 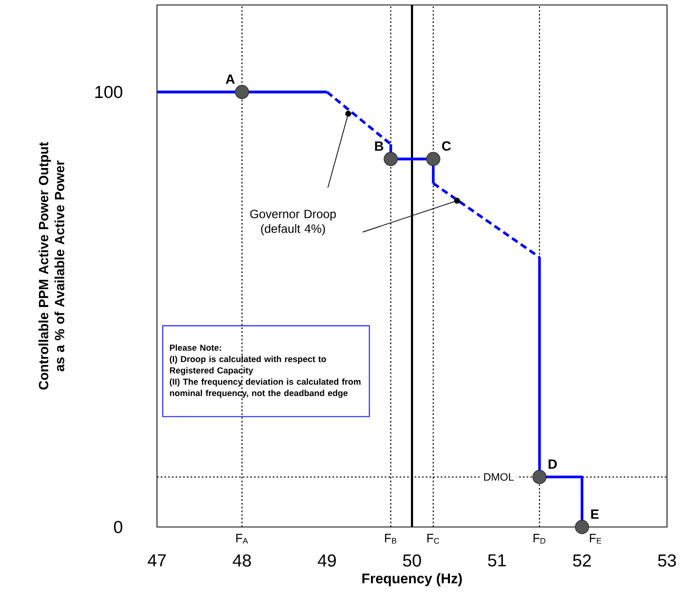 I want to click on x-tick-label: 49, so click(x=327, y=560).